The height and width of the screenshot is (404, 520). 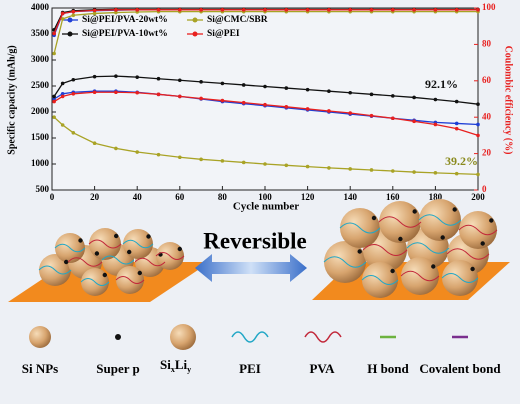 I want to click on schematic-title: Reversible, so click(x=254, y=240).